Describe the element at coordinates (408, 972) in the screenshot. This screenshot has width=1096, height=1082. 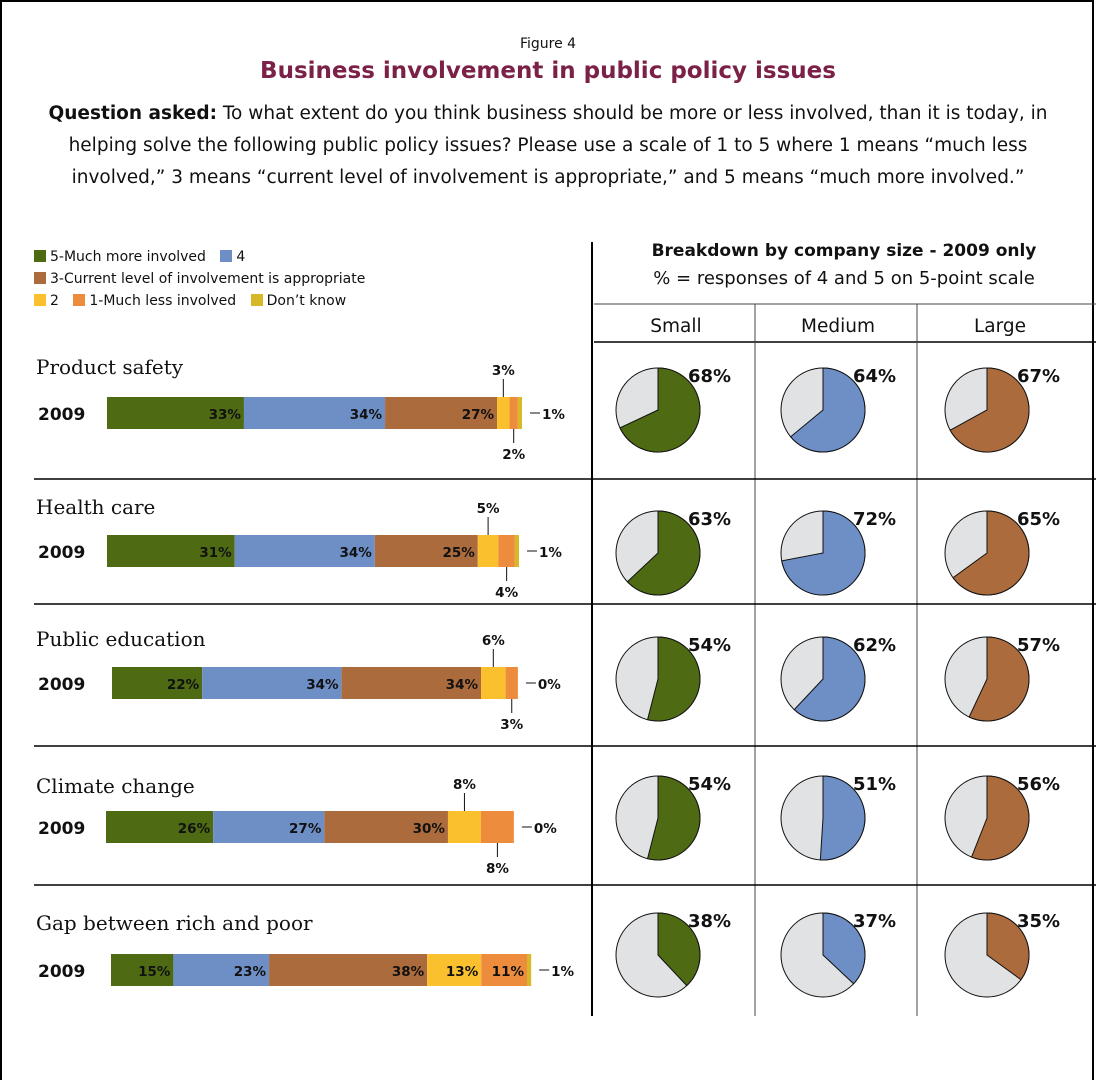
I see `bar-value-label: 38%` at that location.